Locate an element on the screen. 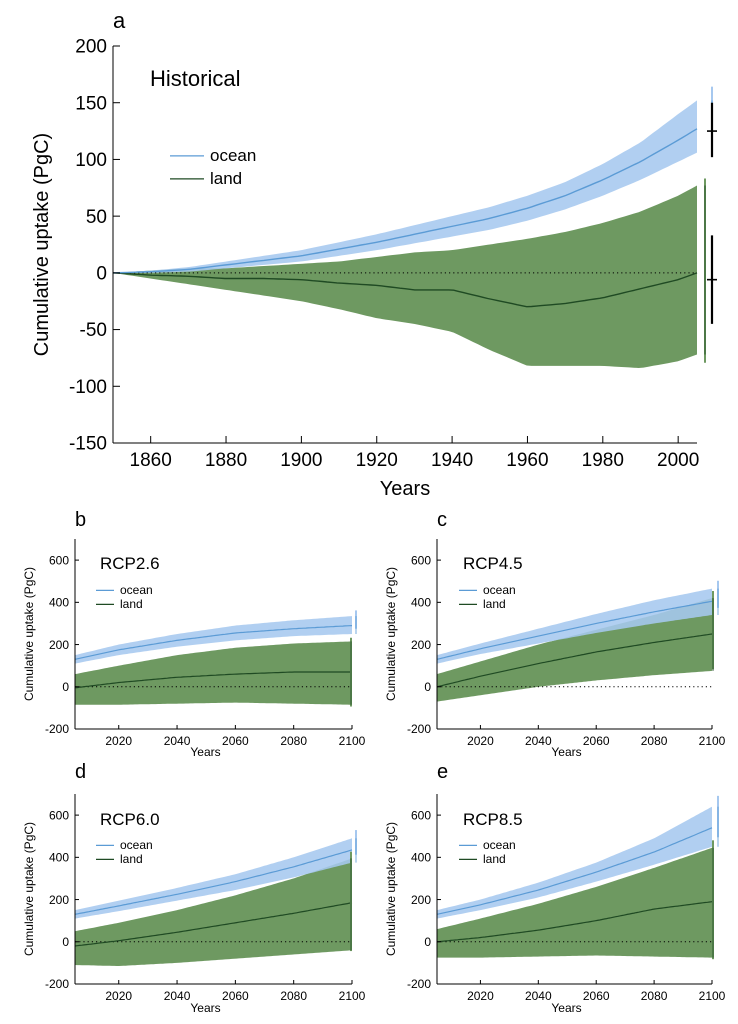  y-tick-label: -100 is located at coordinates (88, 387).